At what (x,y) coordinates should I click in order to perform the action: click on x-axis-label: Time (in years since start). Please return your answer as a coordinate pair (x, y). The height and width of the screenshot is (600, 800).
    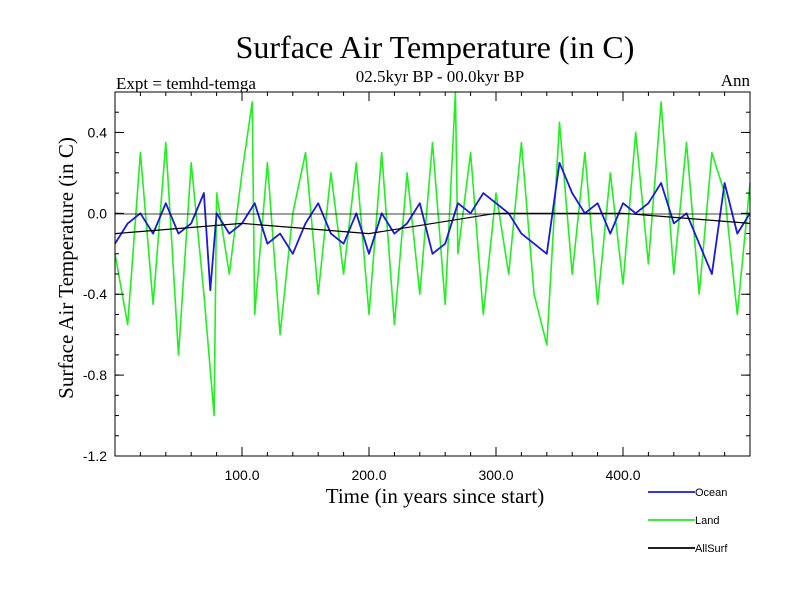
    Looking at the image, I should click on (435, 496).